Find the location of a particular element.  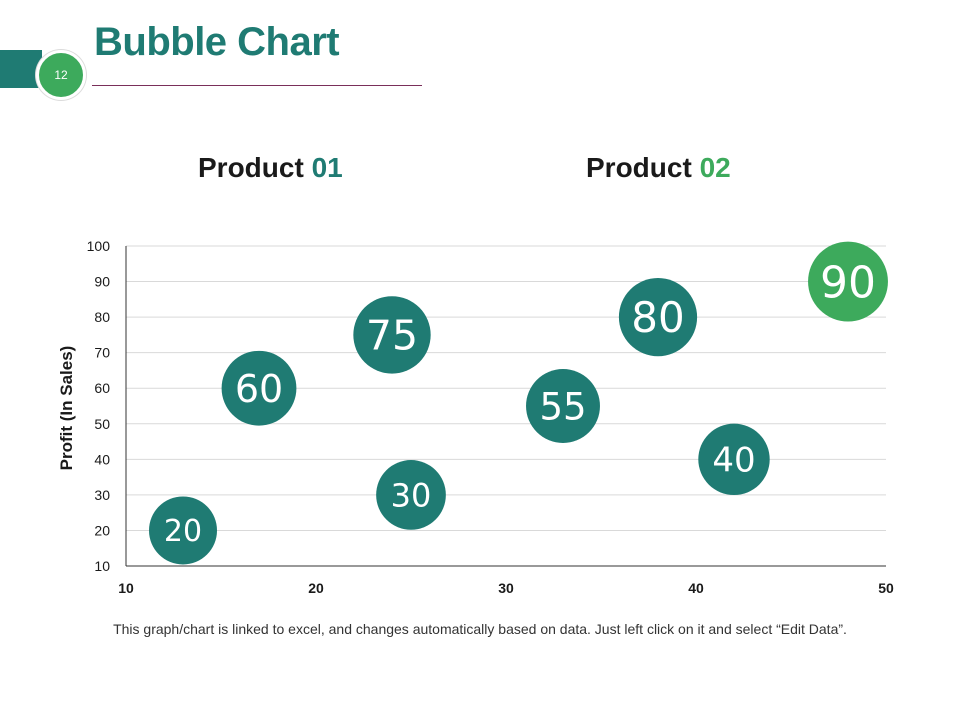

bubble-data-label: 90 is located at coordinates (848, 282).